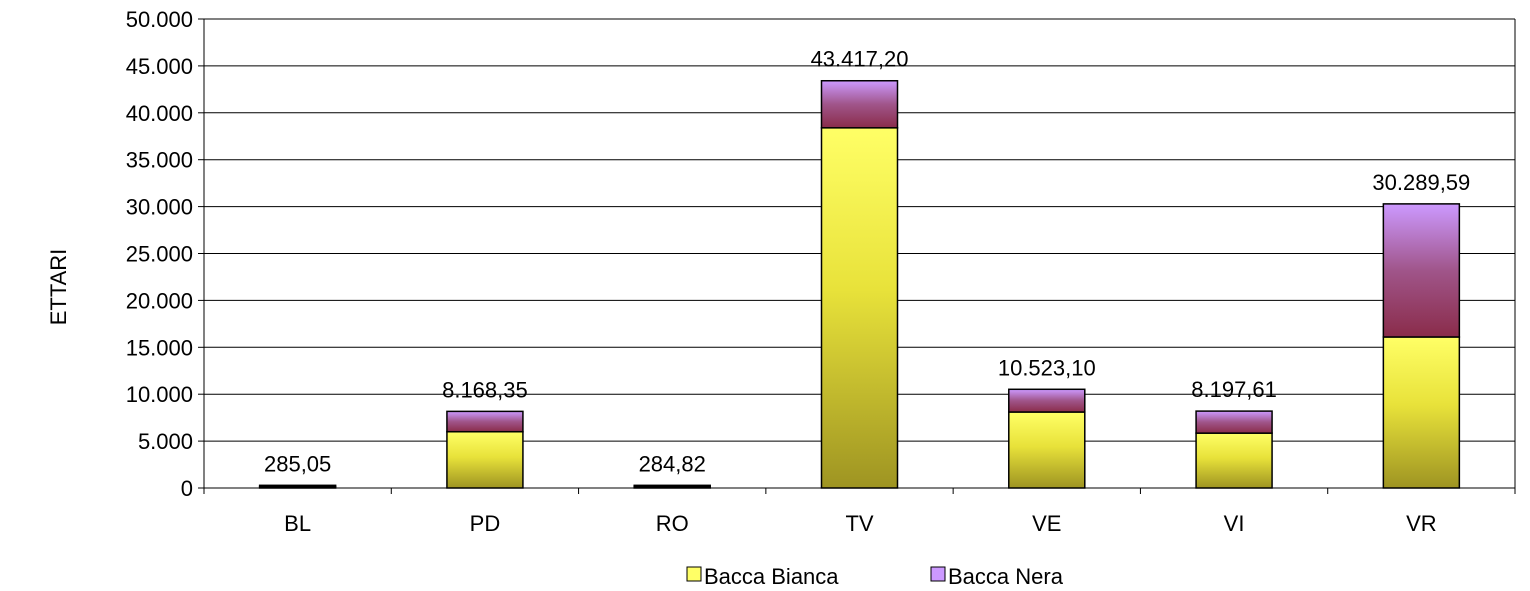  What do you see at coordinates (187, 488) in the screenshot?
I see `y-tick-label: 0` at bounding box center [187, 488].